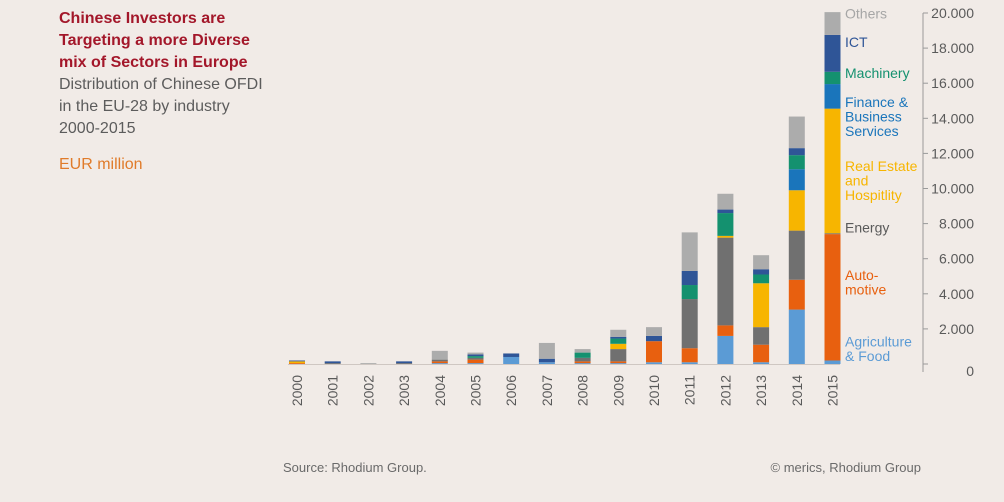 This screenshot has height=502, width=1004. What do you see at coordinates (654, 390) in the screenshot?
I see `x-tick-label: 2010` at bounding box center [654, 390].